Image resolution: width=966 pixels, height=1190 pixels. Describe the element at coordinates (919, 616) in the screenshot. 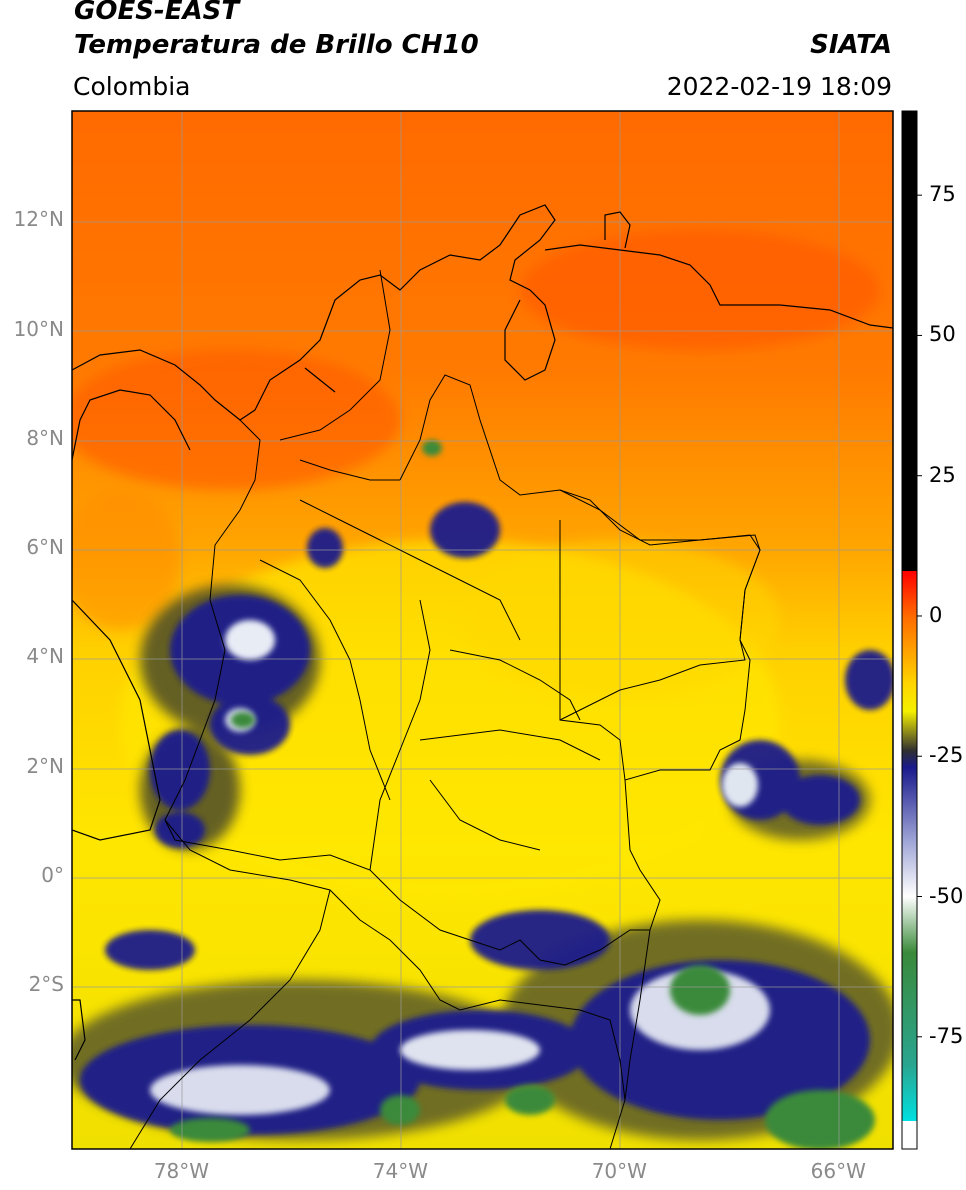

I see `colorbar-ticks` at that location.